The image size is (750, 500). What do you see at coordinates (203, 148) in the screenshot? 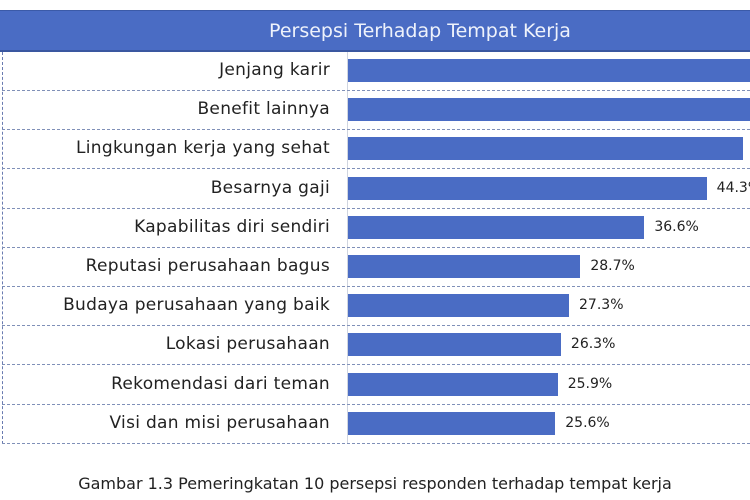
I see `category-label: Lingkungan kerja yang sehat` at bounding box center [203, 148].